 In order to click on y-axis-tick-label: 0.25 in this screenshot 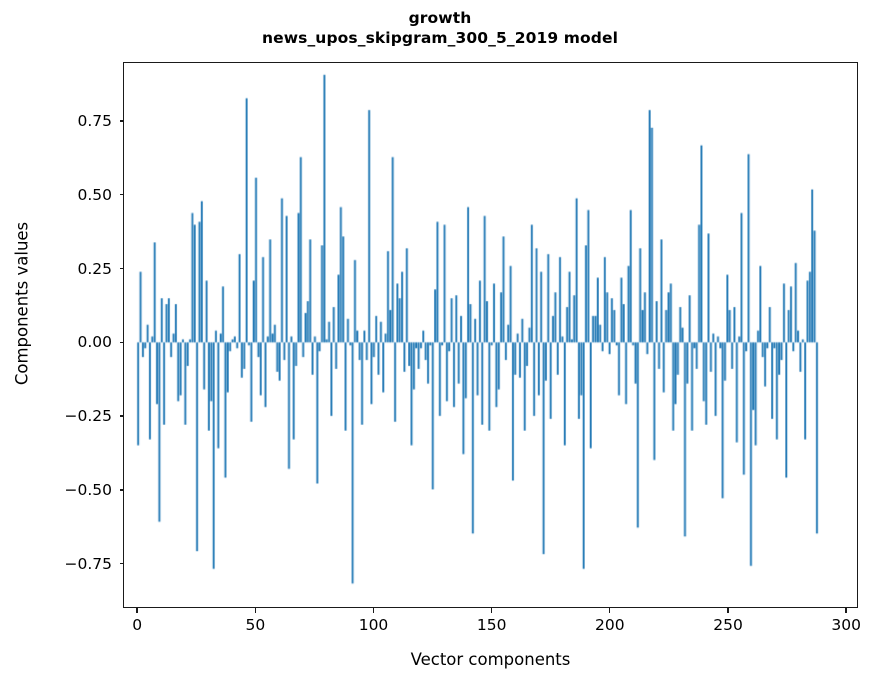, I will do `click(94, 268)`.